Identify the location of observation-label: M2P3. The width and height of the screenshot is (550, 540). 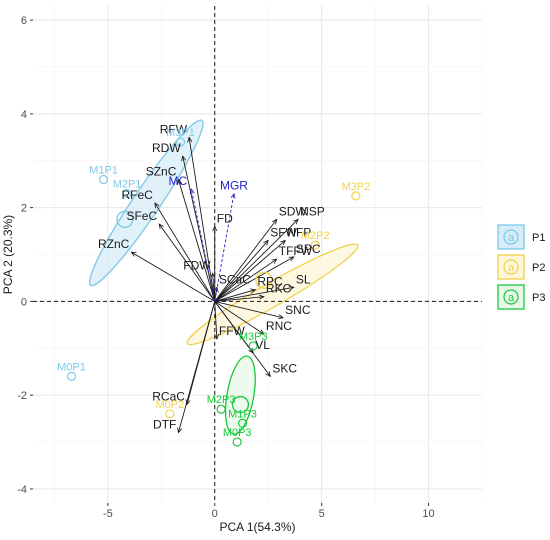
(221, 400).